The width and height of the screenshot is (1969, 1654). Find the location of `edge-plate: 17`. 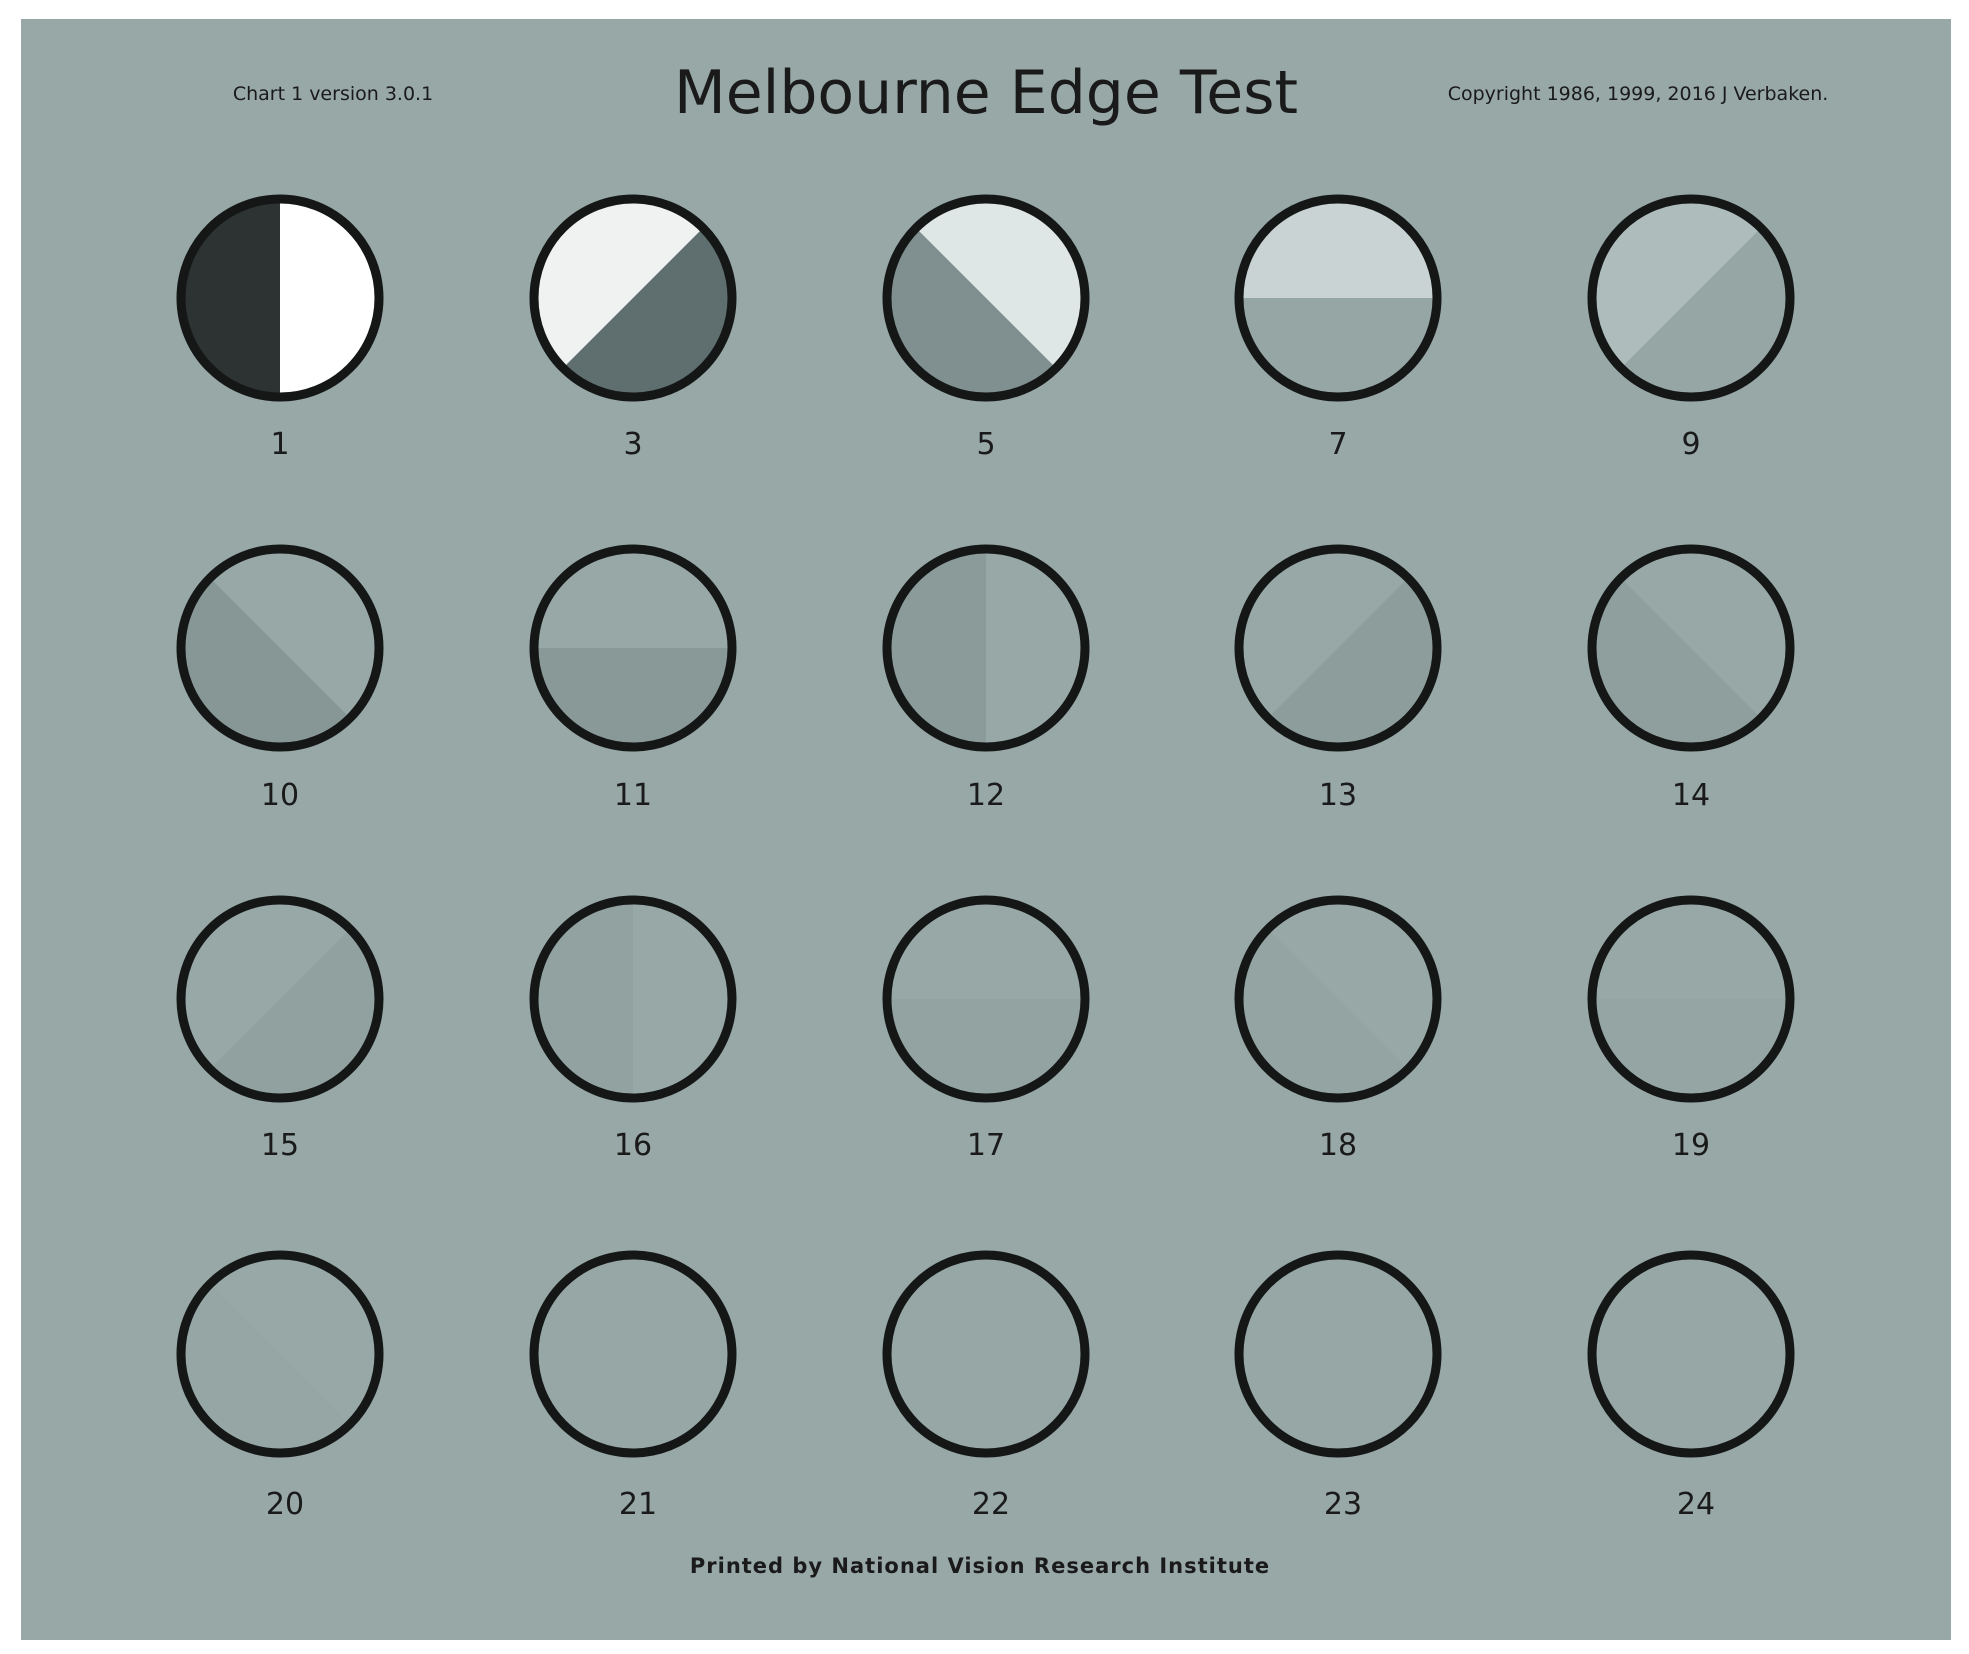

edge-plate: 17 is located at coordinates (986, 1029).